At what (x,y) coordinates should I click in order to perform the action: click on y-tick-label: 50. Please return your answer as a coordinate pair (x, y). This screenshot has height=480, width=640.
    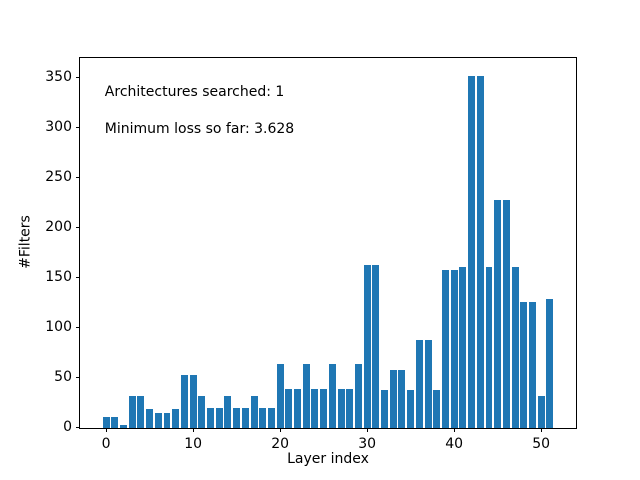
    Looking at the image, I should click on (63, 377).